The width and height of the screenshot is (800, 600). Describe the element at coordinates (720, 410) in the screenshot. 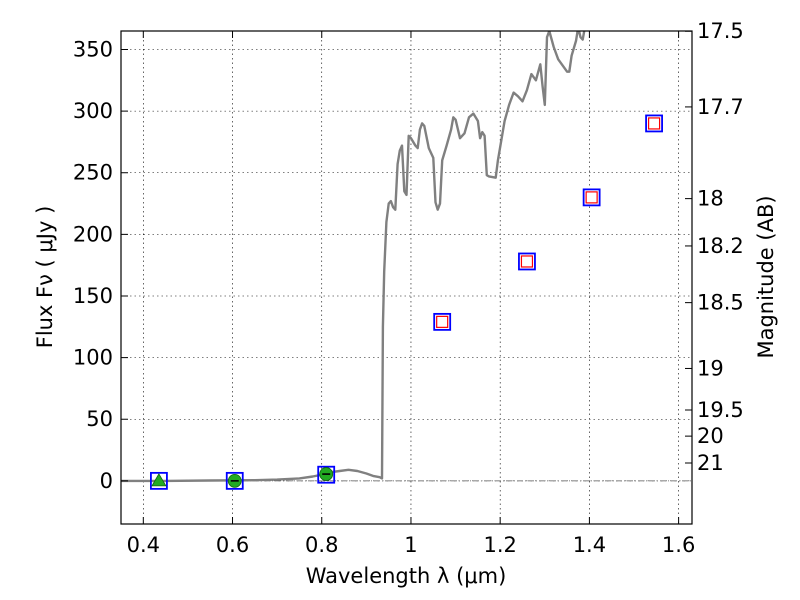

I see `magnitude-tick-label: 19.5` at that location.